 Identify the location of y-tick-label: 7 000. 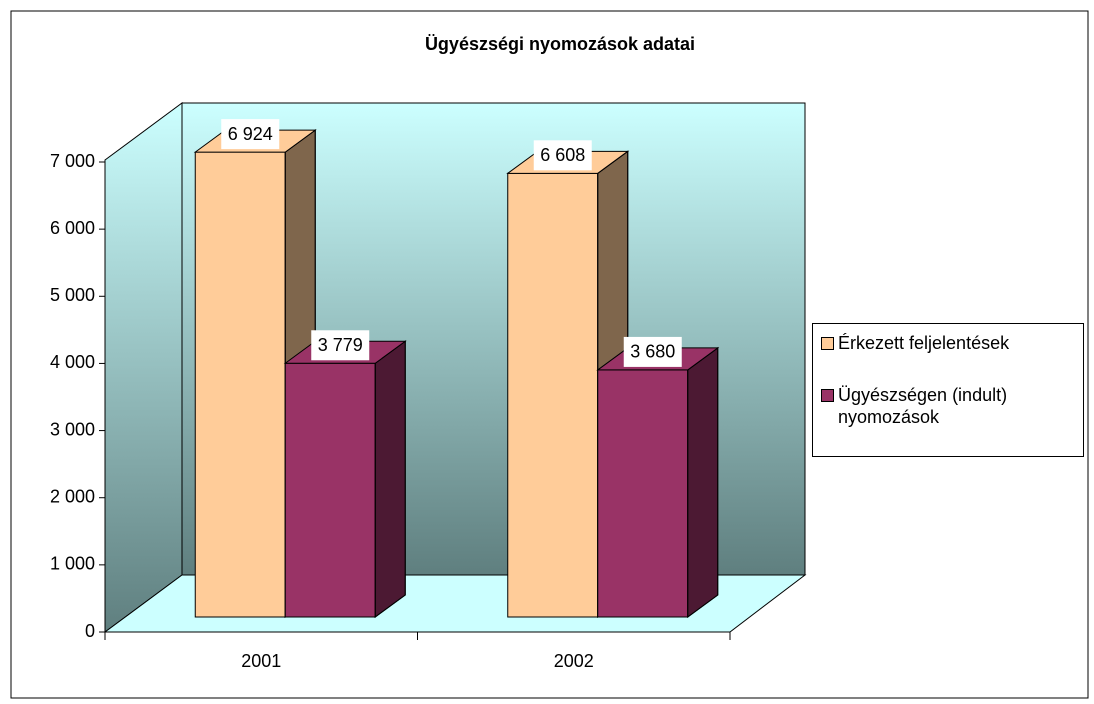
(72, 161).